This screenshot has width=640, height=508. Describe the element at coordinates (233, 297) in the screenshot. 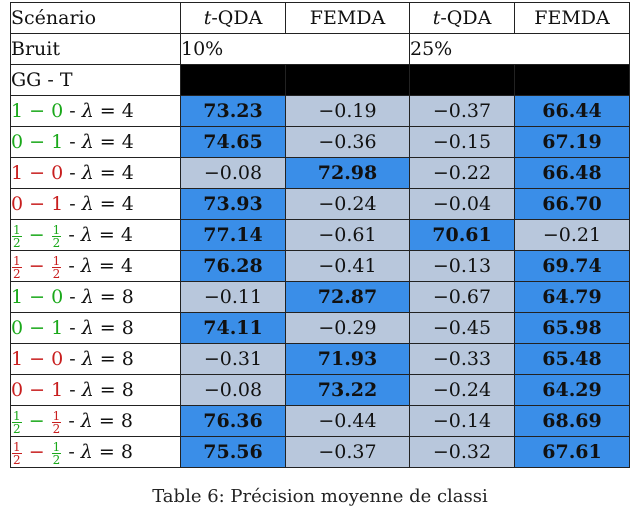

I see `value-cell: −0.11` at that location.